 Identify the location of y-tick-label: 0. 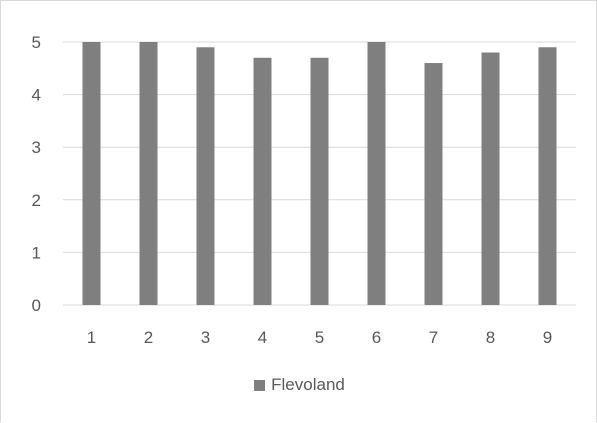
(36, 305).